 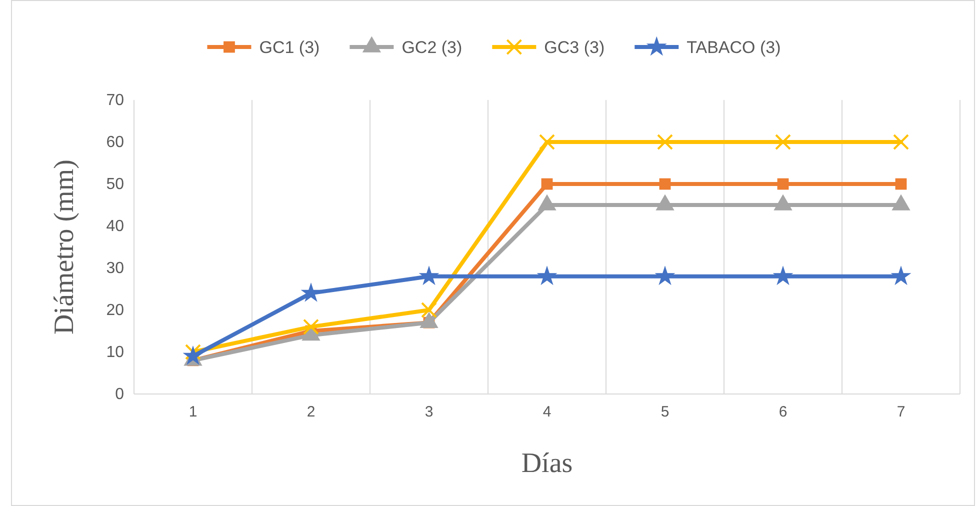 What do you see at coordinates (311, 412) in the screenshot?
I see `x-tick-label: 2` at bounding box center [311, 412].